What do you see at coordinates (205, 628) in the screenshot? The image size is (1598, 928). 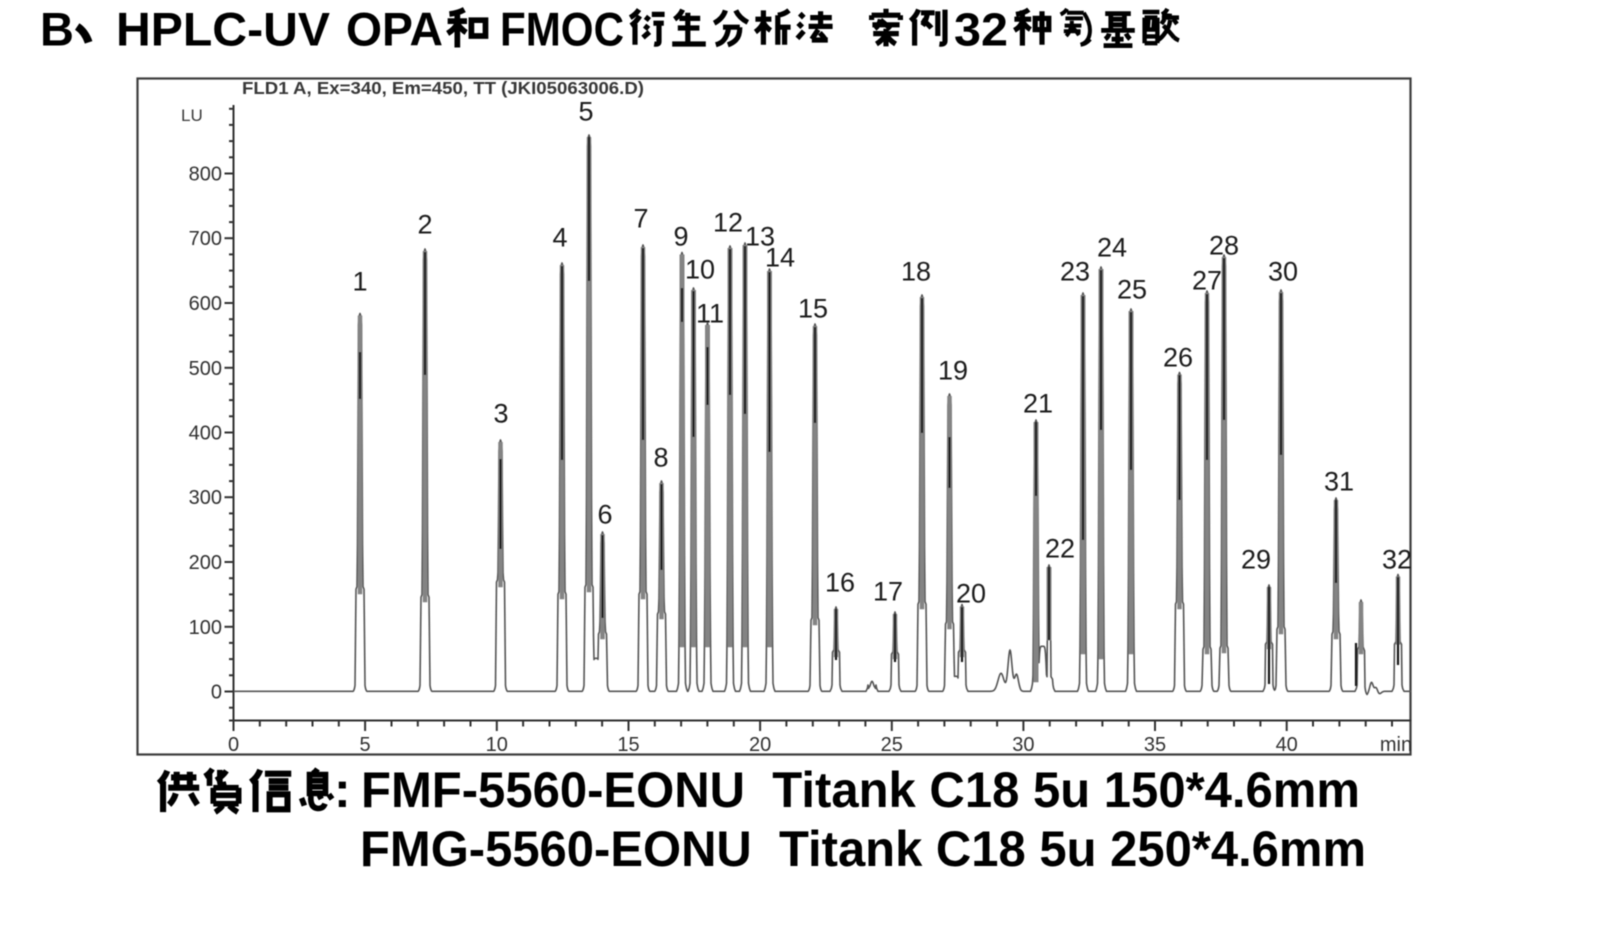 I see `svg-text: 100` at bounding box center [205, 628].